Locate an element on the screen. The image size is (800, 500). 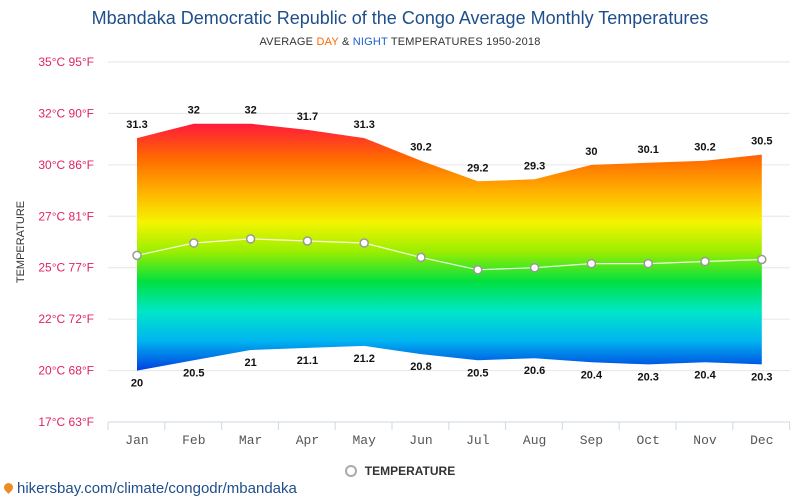
x-tick-label: Aug is located at coordinates (534, 440).